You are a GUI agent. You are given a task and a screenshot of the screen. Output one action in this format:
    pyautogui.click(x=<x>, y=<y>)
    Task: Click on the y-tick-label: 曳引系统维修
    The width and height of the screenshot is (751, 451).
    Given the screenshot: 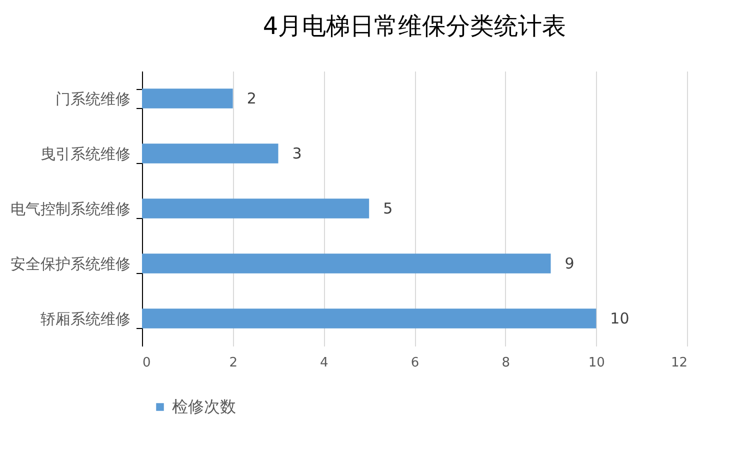 What is the action you would take?
    pyautogui.click(x=85, y=154)
    